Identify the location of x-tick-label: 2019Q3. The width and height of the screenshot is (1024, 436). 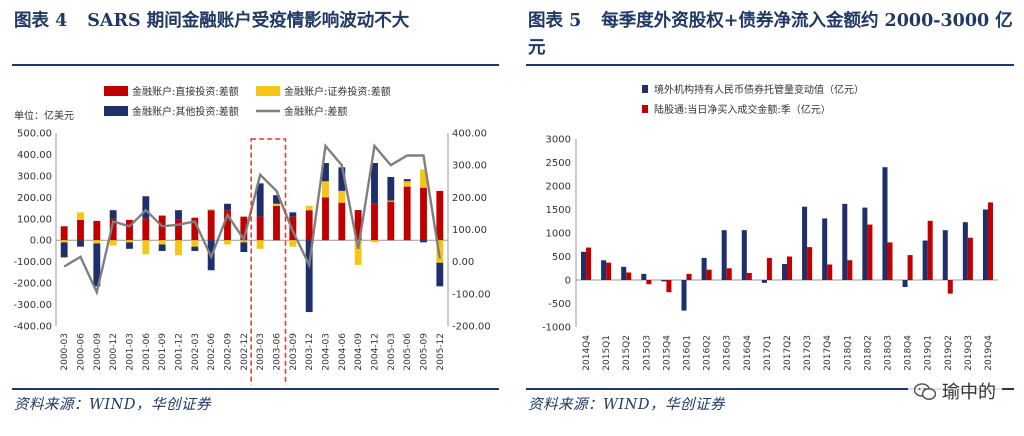
(969, 353).